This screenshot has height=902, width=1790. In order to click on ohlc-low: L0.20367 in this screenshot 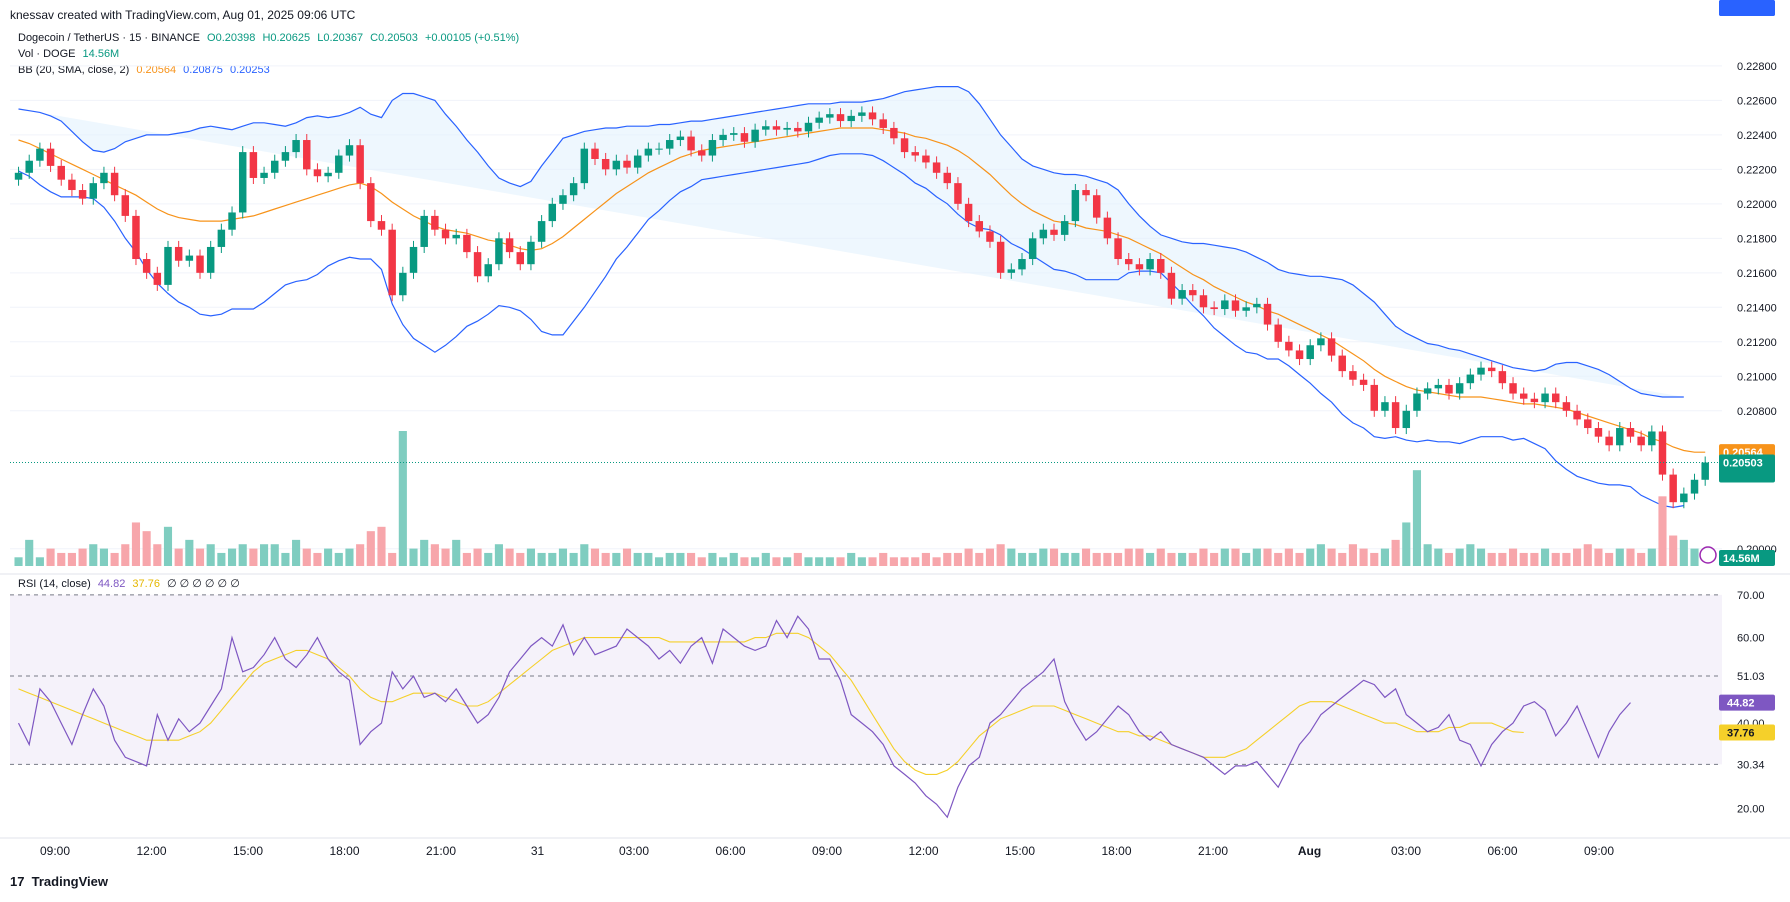, I will do `click(340, 38)`.